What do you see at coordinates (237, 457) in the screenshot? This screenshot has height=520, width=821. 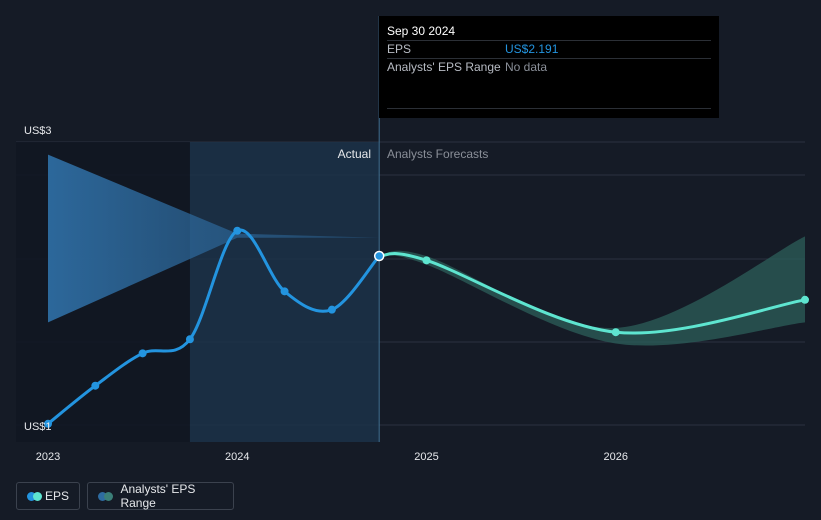 I see `x-tick-label: 2024` at bounding box center [237, 457].